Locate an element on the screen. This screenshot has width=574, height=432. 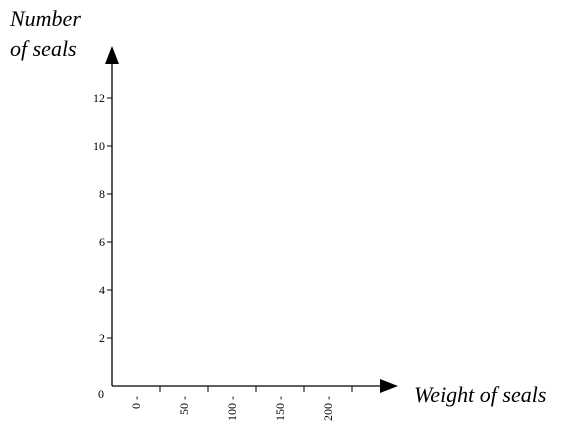
y-tick-label: 10 is located at coordinates (99, 146).